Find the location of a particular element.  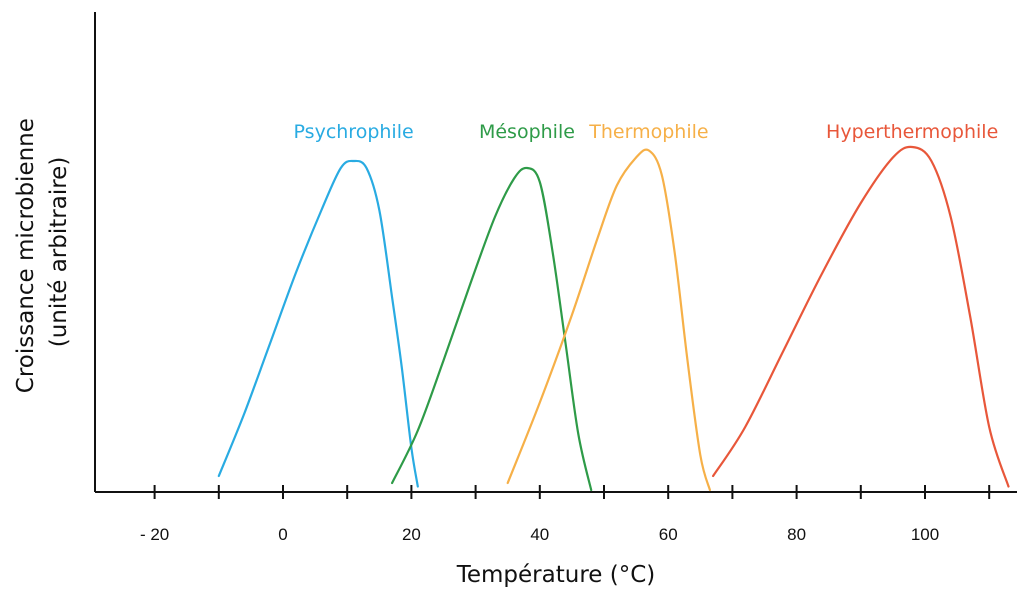

curve-thermophile is located at coordinates (608, 320).